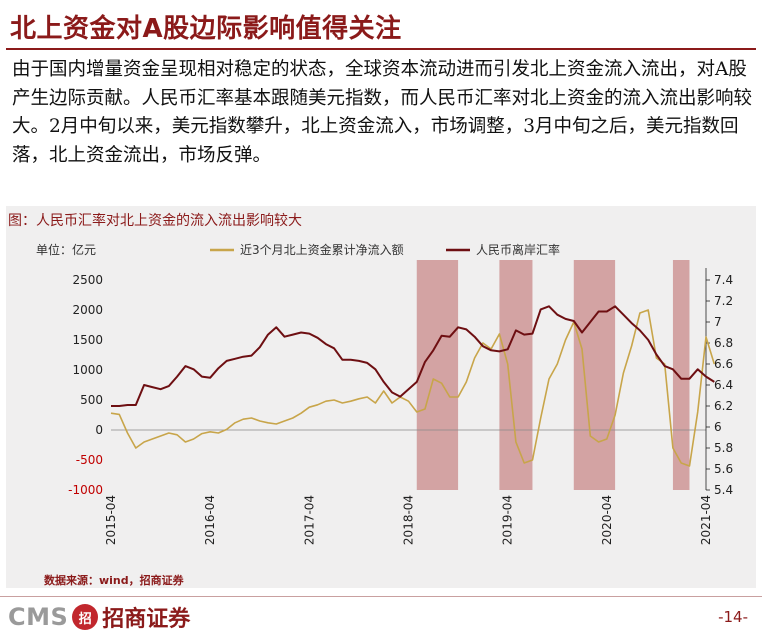 The width and height of the screenshot is (762, 633). Describe the element at coordinates (99, 430) in the screenshot. I see `left-tick-label: 0` at that location.